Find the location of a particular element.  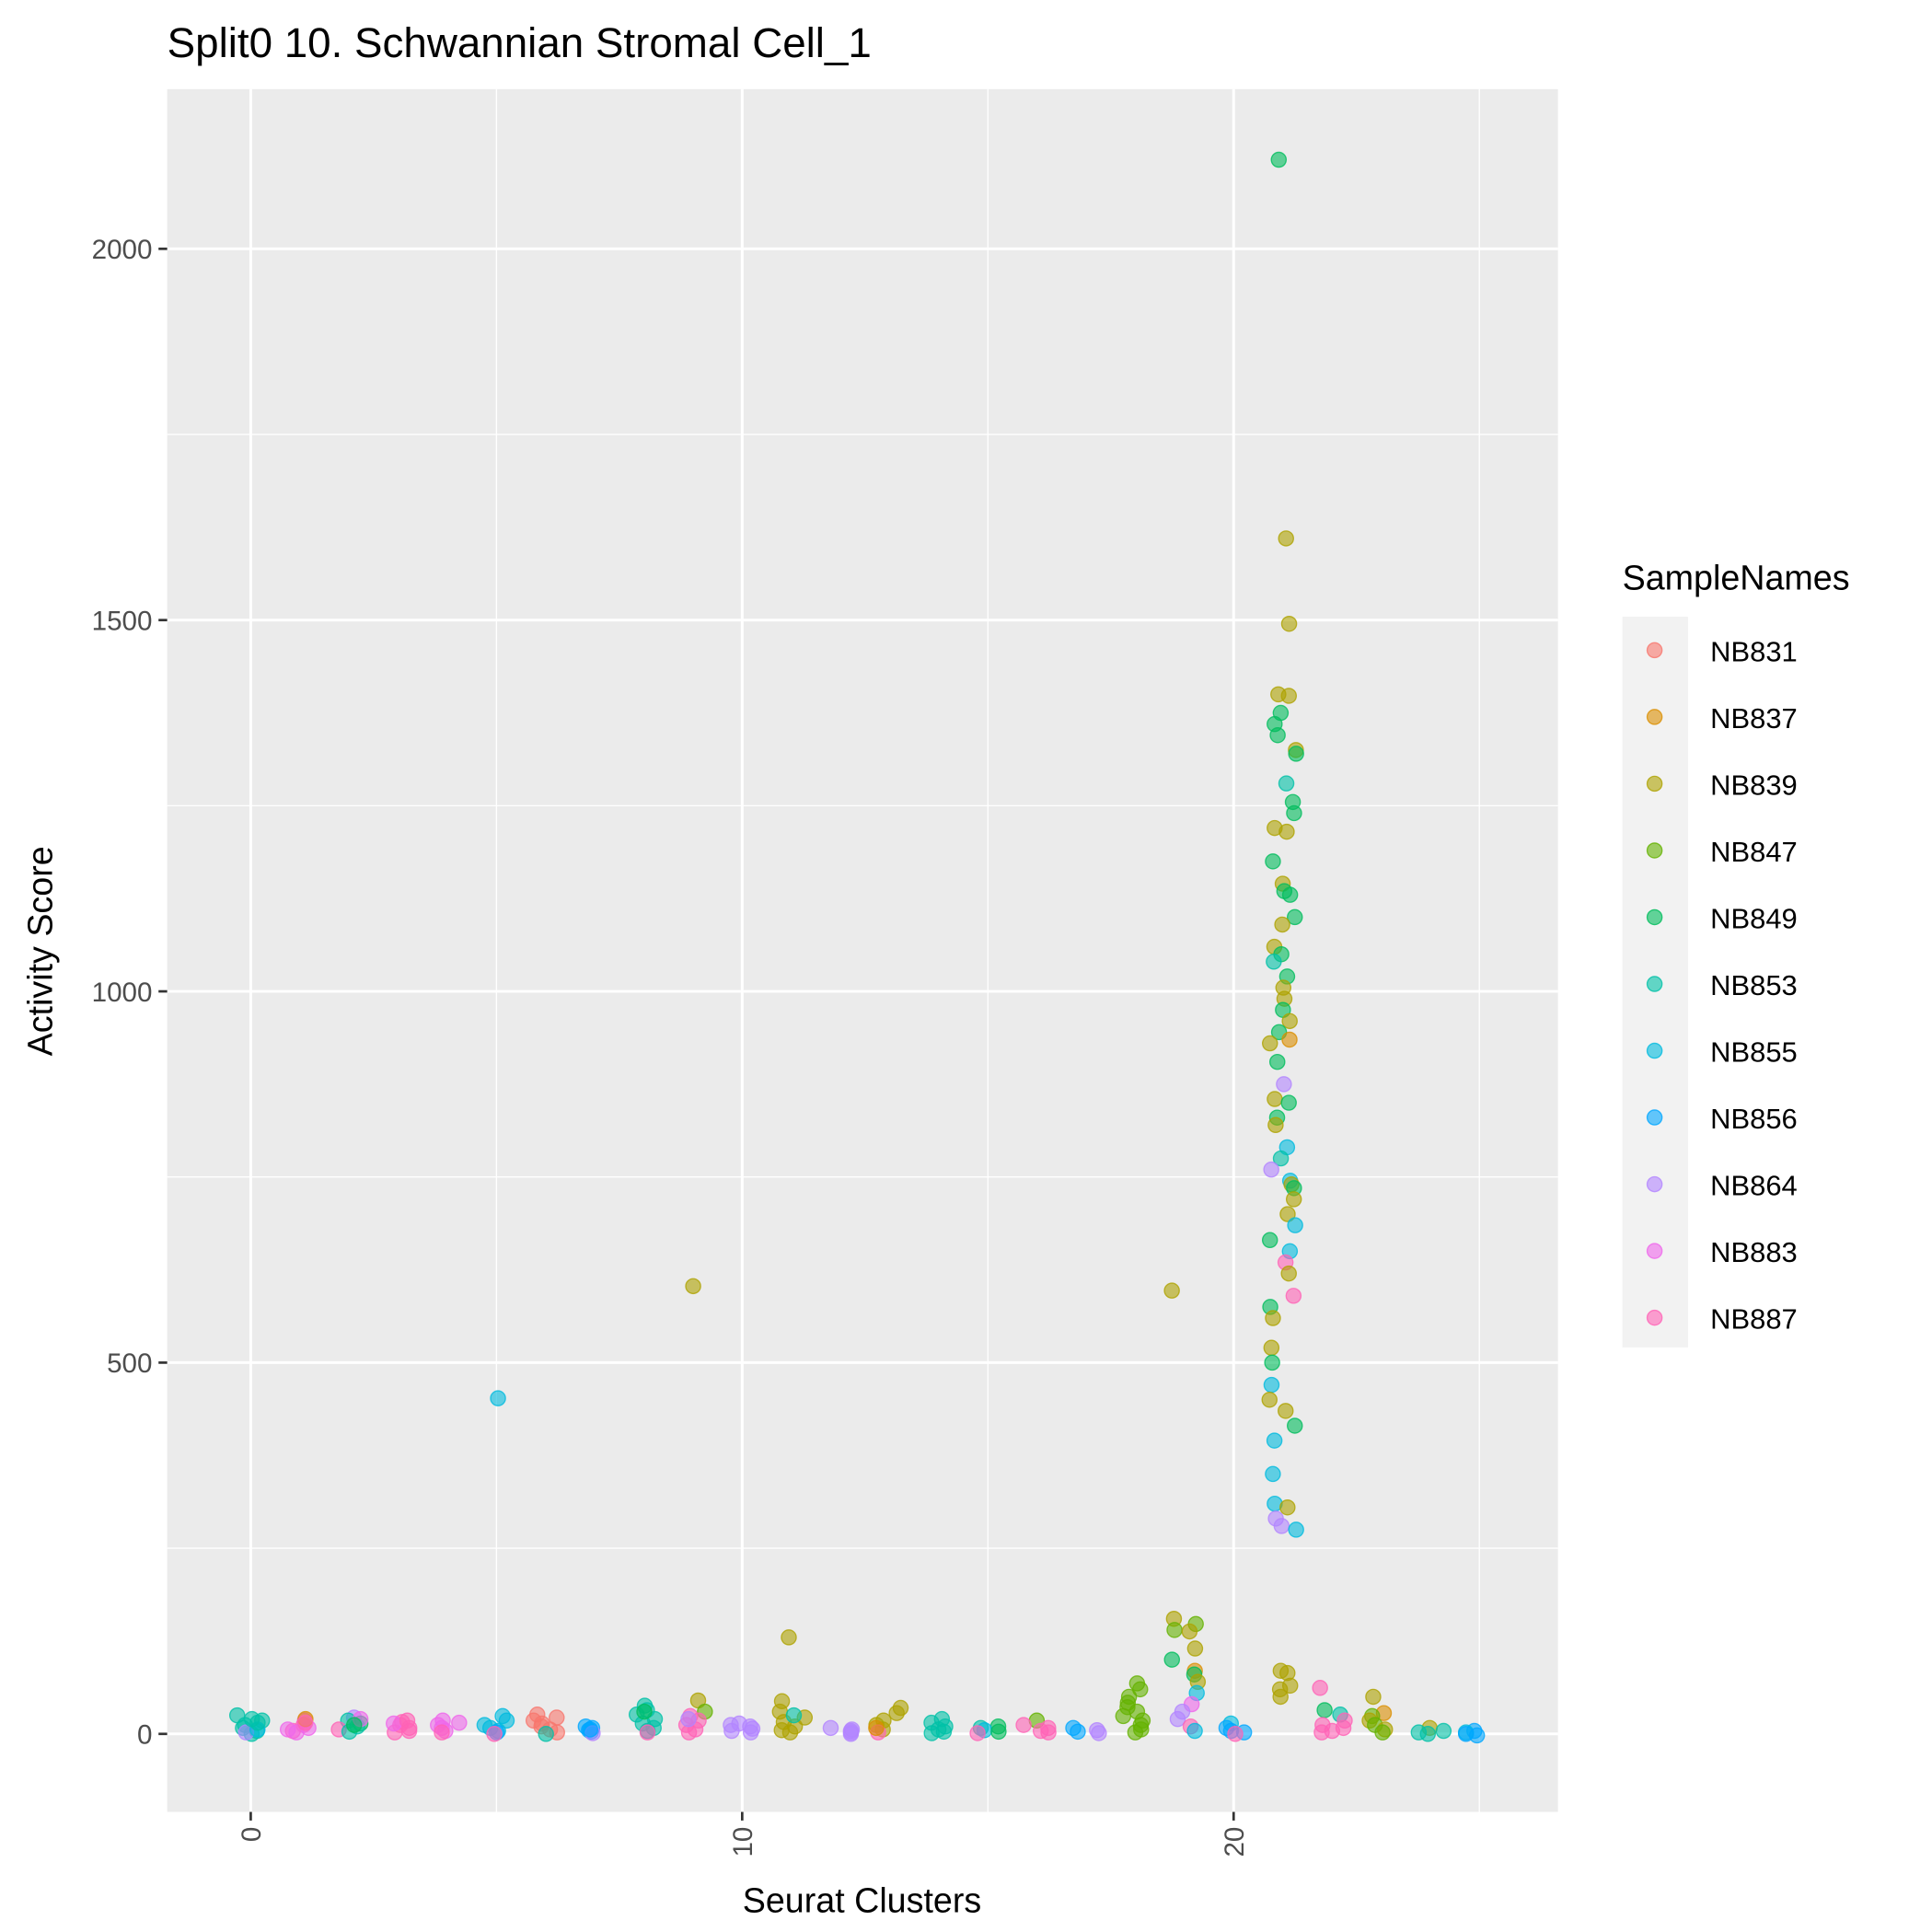

legend-label: NB853 is located at coordinates (1754, 985).